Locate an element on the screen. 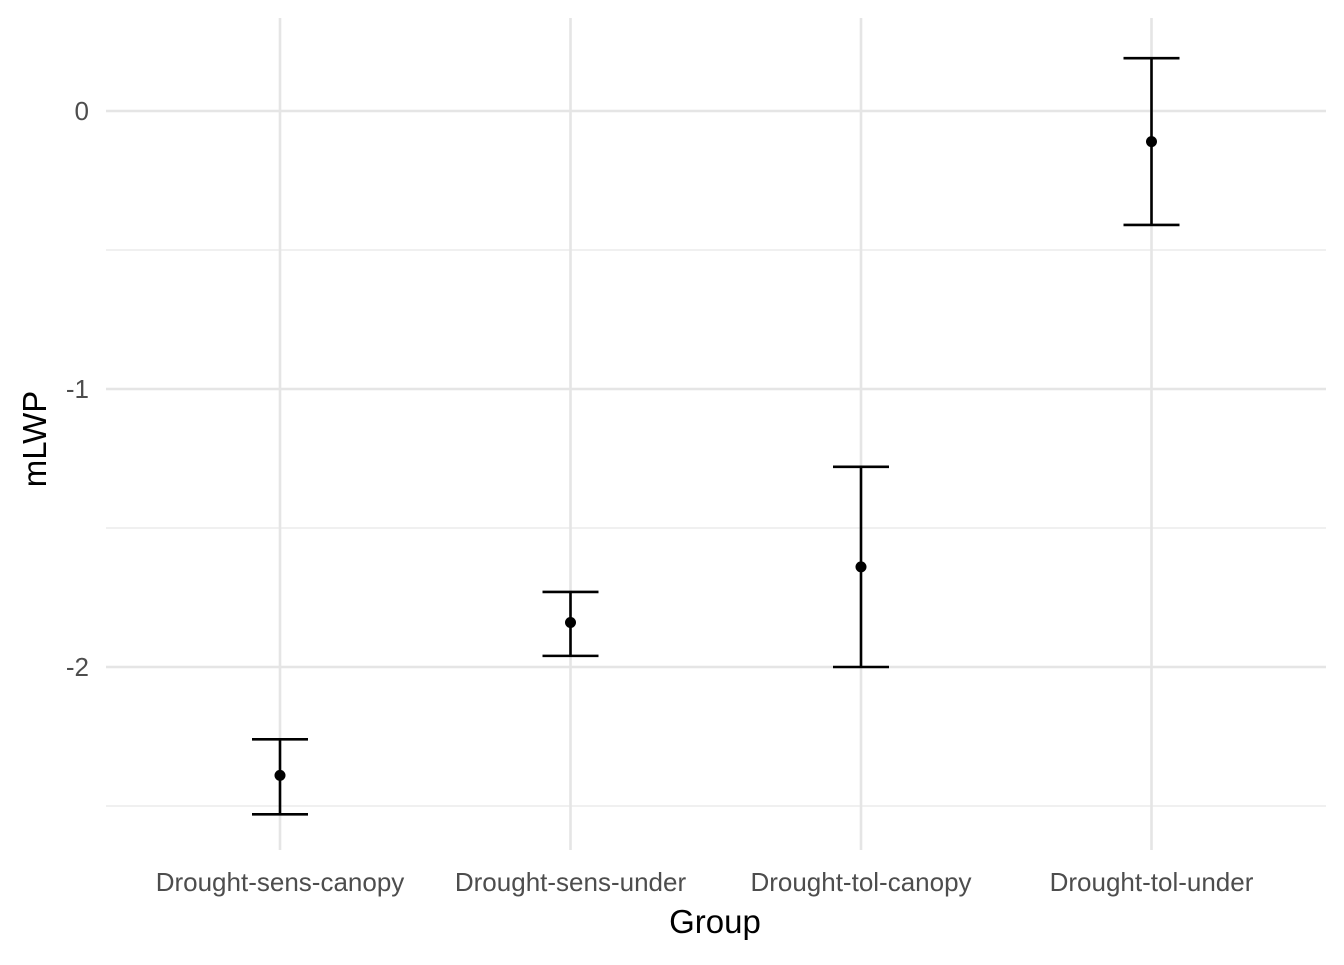 The height and width of the screenshot is (965, 1344). y-tick-labels: 0 -1 -2 is located at coordinates (77, 389).